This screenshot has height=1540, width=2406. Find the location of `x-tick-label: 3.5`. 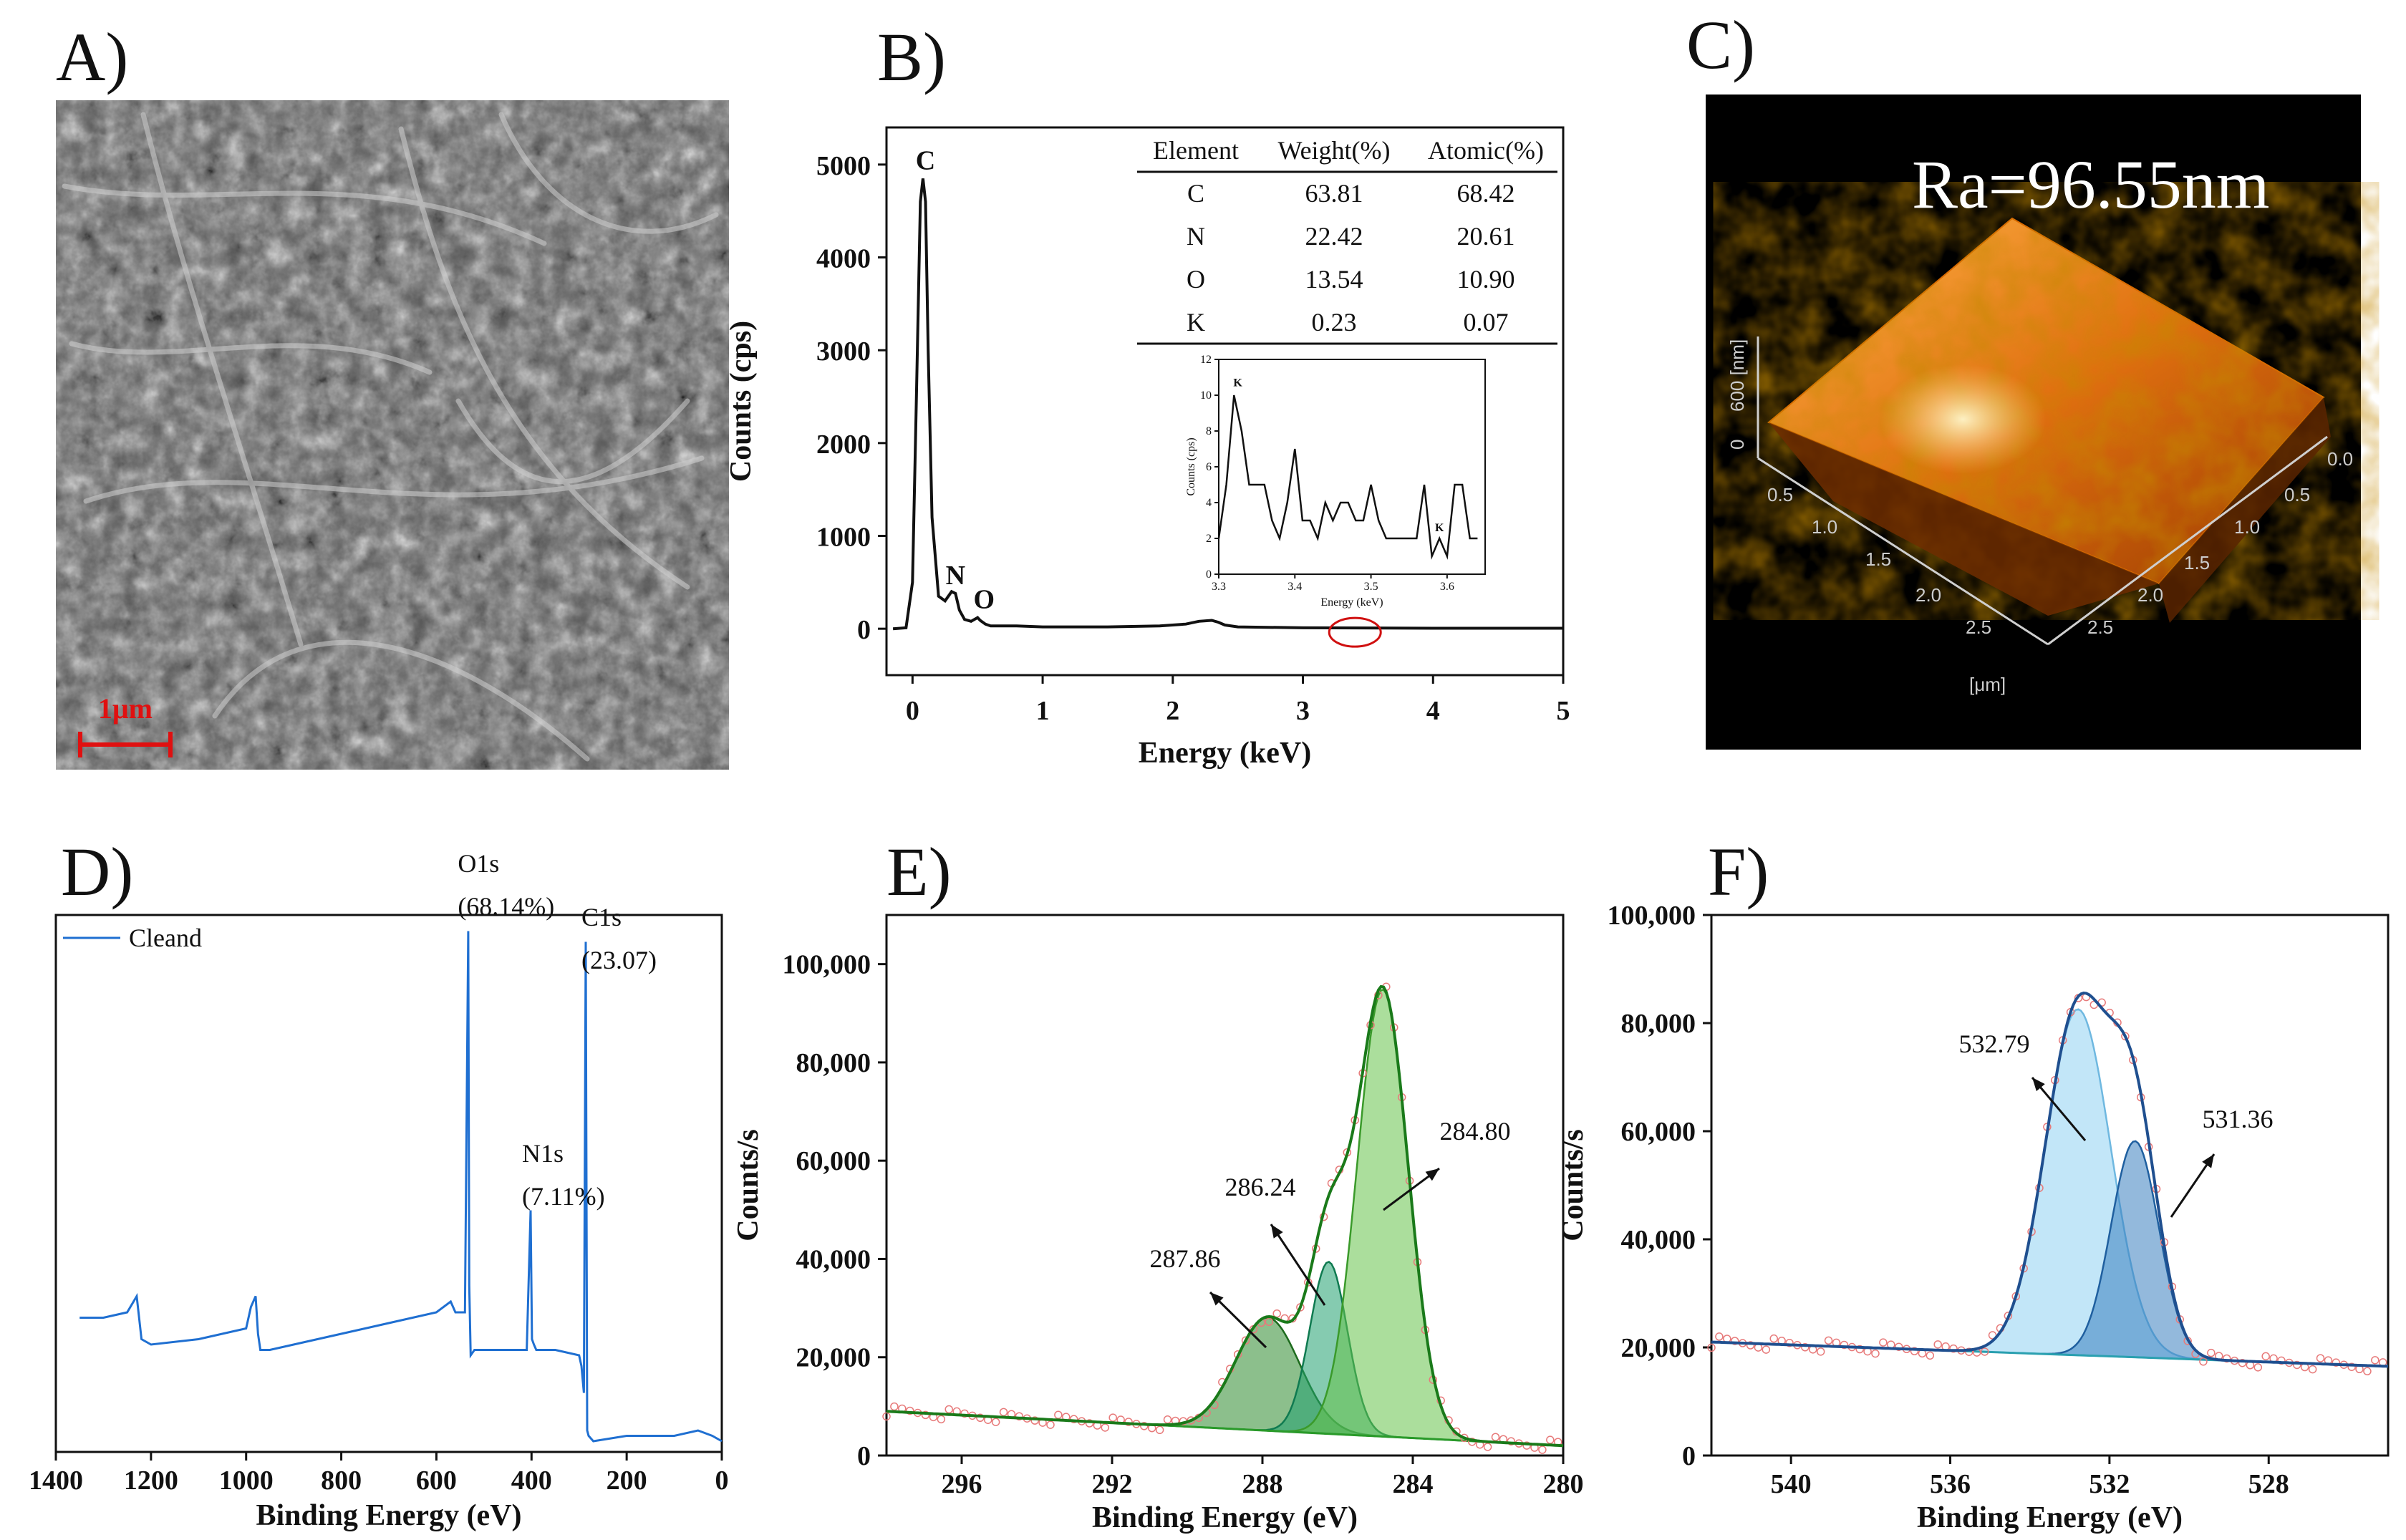

x-tick-label: 3.5 is located at coordinates (1371, 587).